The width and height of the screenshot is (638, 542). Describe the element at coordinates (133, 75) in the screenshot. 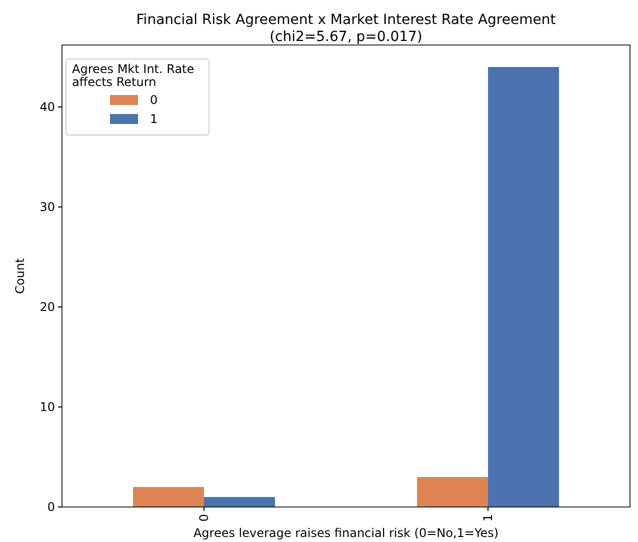

I see `legend-title: Agrees Mkt Int. Rate affects Return` at that location.